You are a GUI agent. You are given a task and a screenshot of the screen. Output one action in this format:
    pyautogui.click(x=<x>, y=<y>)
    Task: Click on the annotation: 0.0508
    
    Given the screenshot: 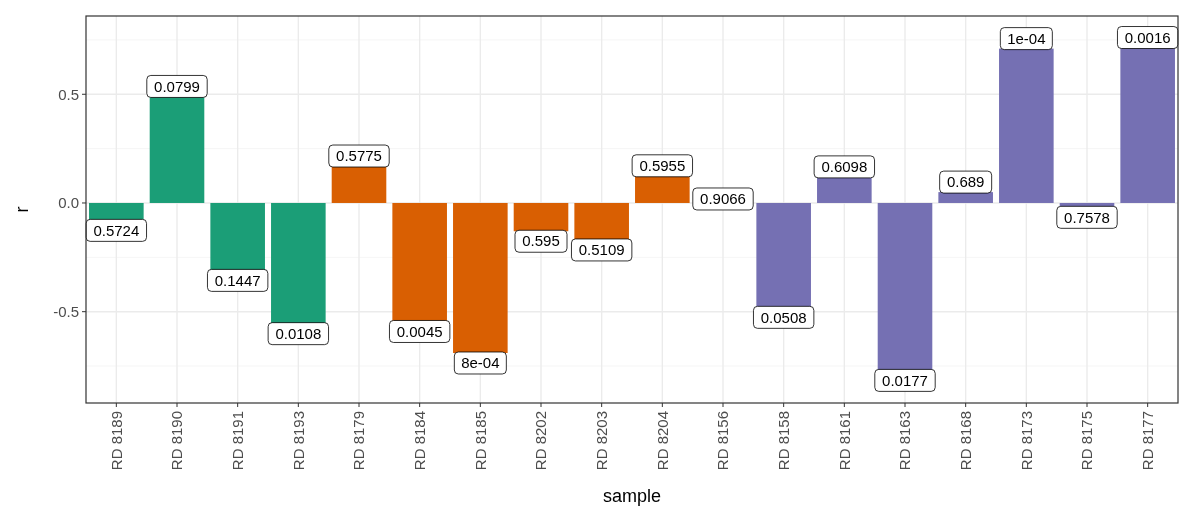 What is the action you would take?
    pyautogui.click(x=783, y=317)
    